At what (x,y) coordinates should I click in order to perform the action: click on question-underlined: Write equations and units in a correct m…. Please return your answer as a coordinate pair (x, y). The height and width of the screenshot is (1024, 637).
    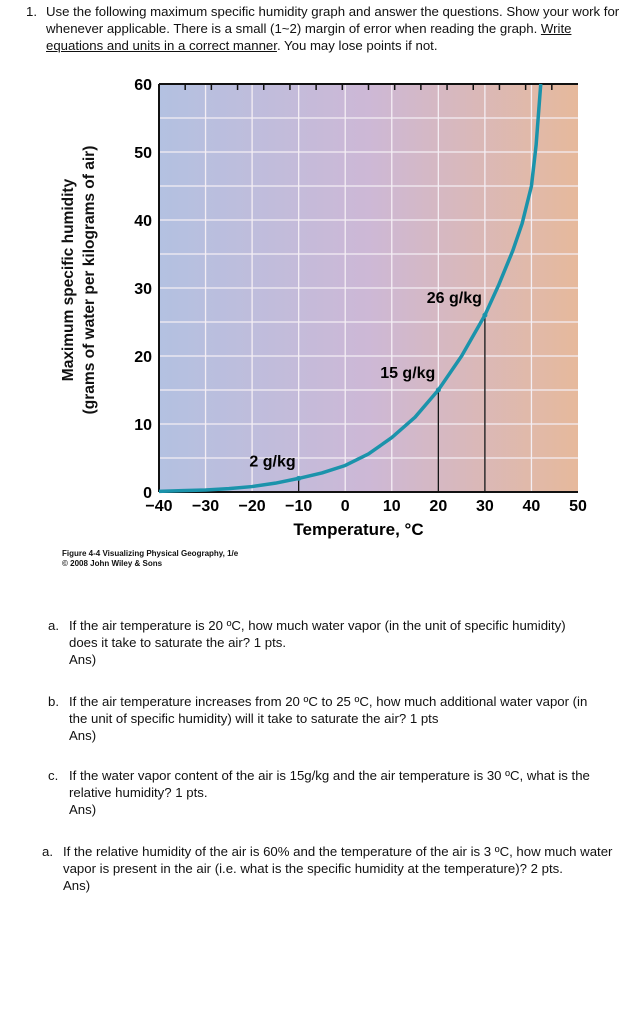
    Looking at the image, I should click on (309, 37).